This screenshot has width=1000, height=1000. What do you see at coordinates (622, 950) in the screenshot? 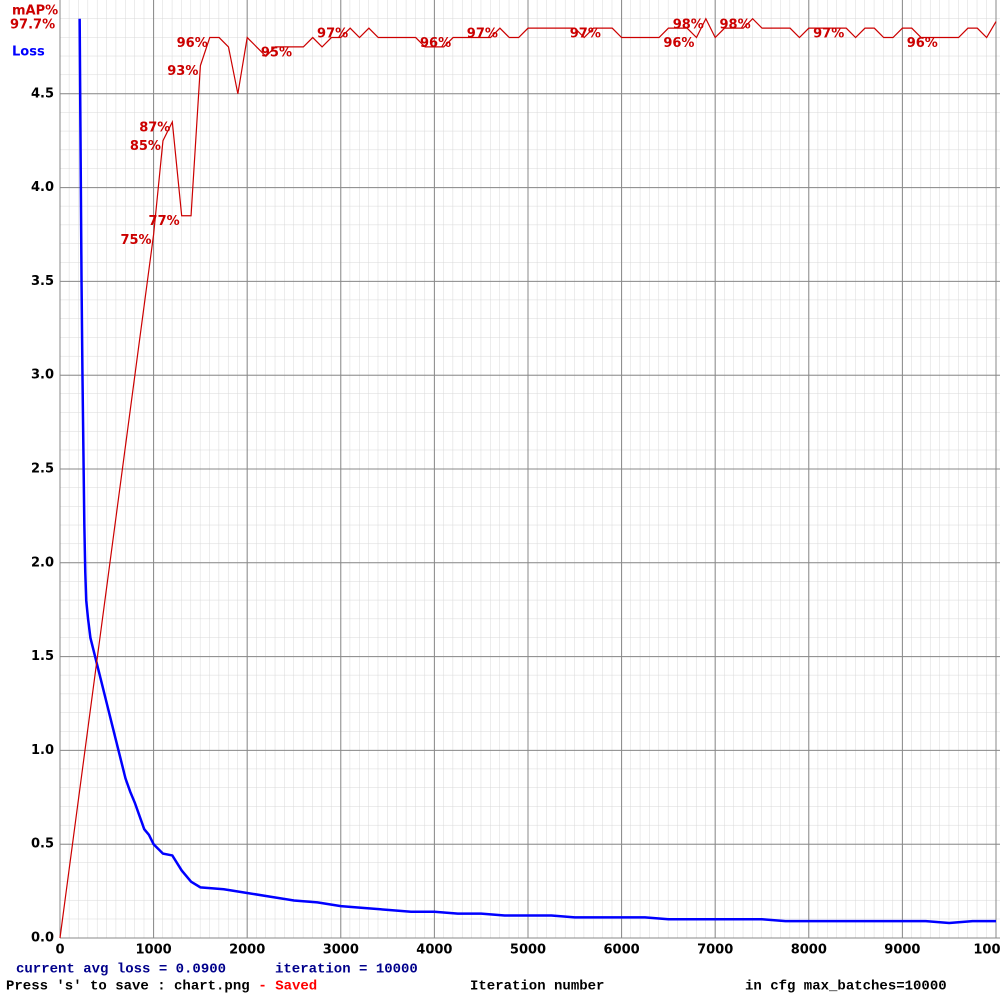
I see `x-tick-label: 6000` at bounding box center [622, 950].